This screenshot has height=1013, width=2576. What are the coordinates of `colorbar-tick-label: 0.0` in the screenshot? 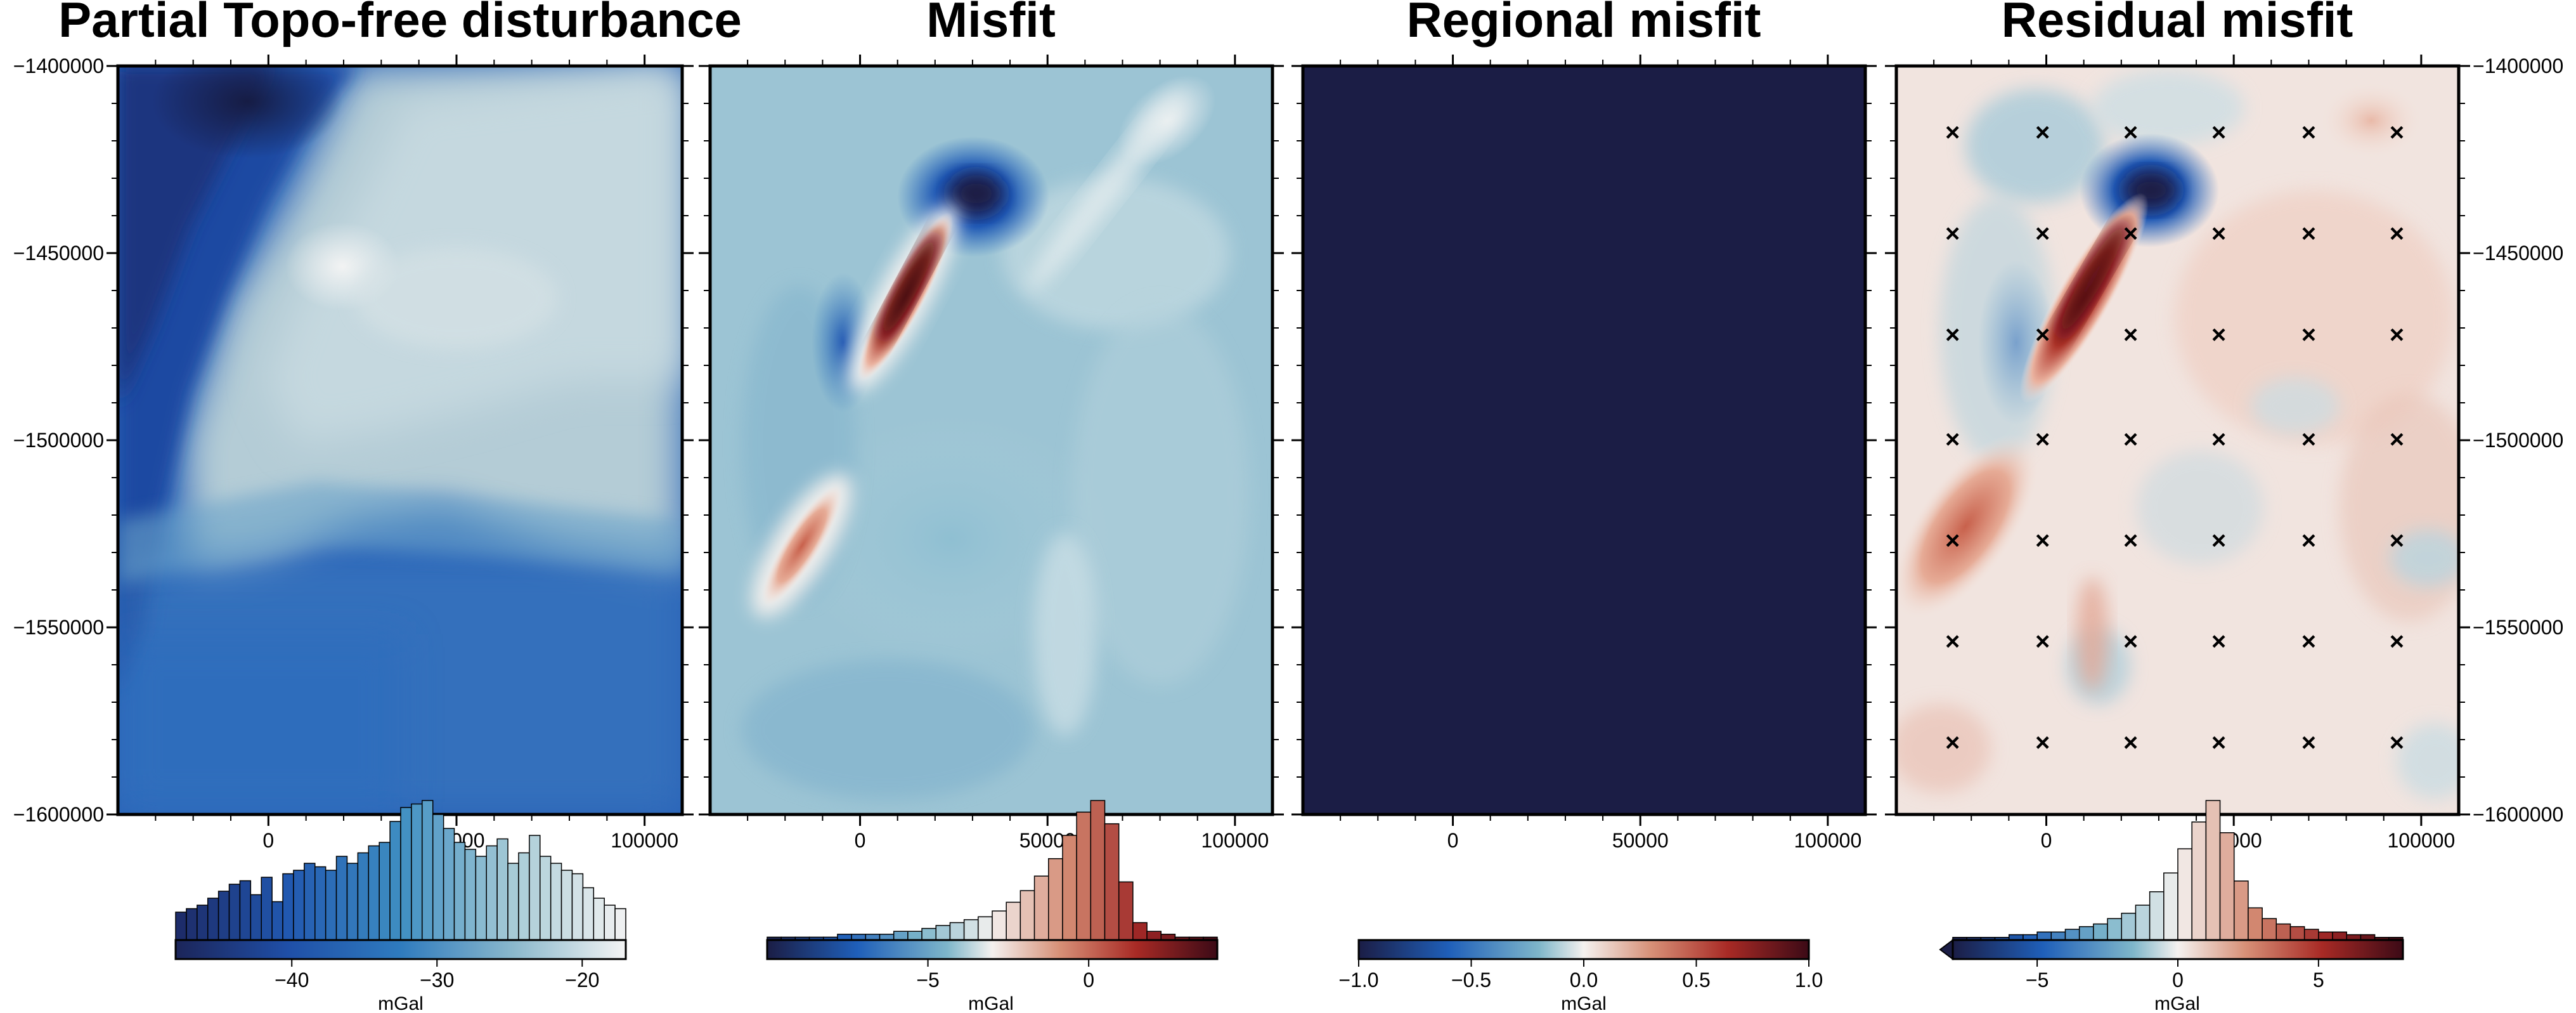 It's located at (1584, 980).